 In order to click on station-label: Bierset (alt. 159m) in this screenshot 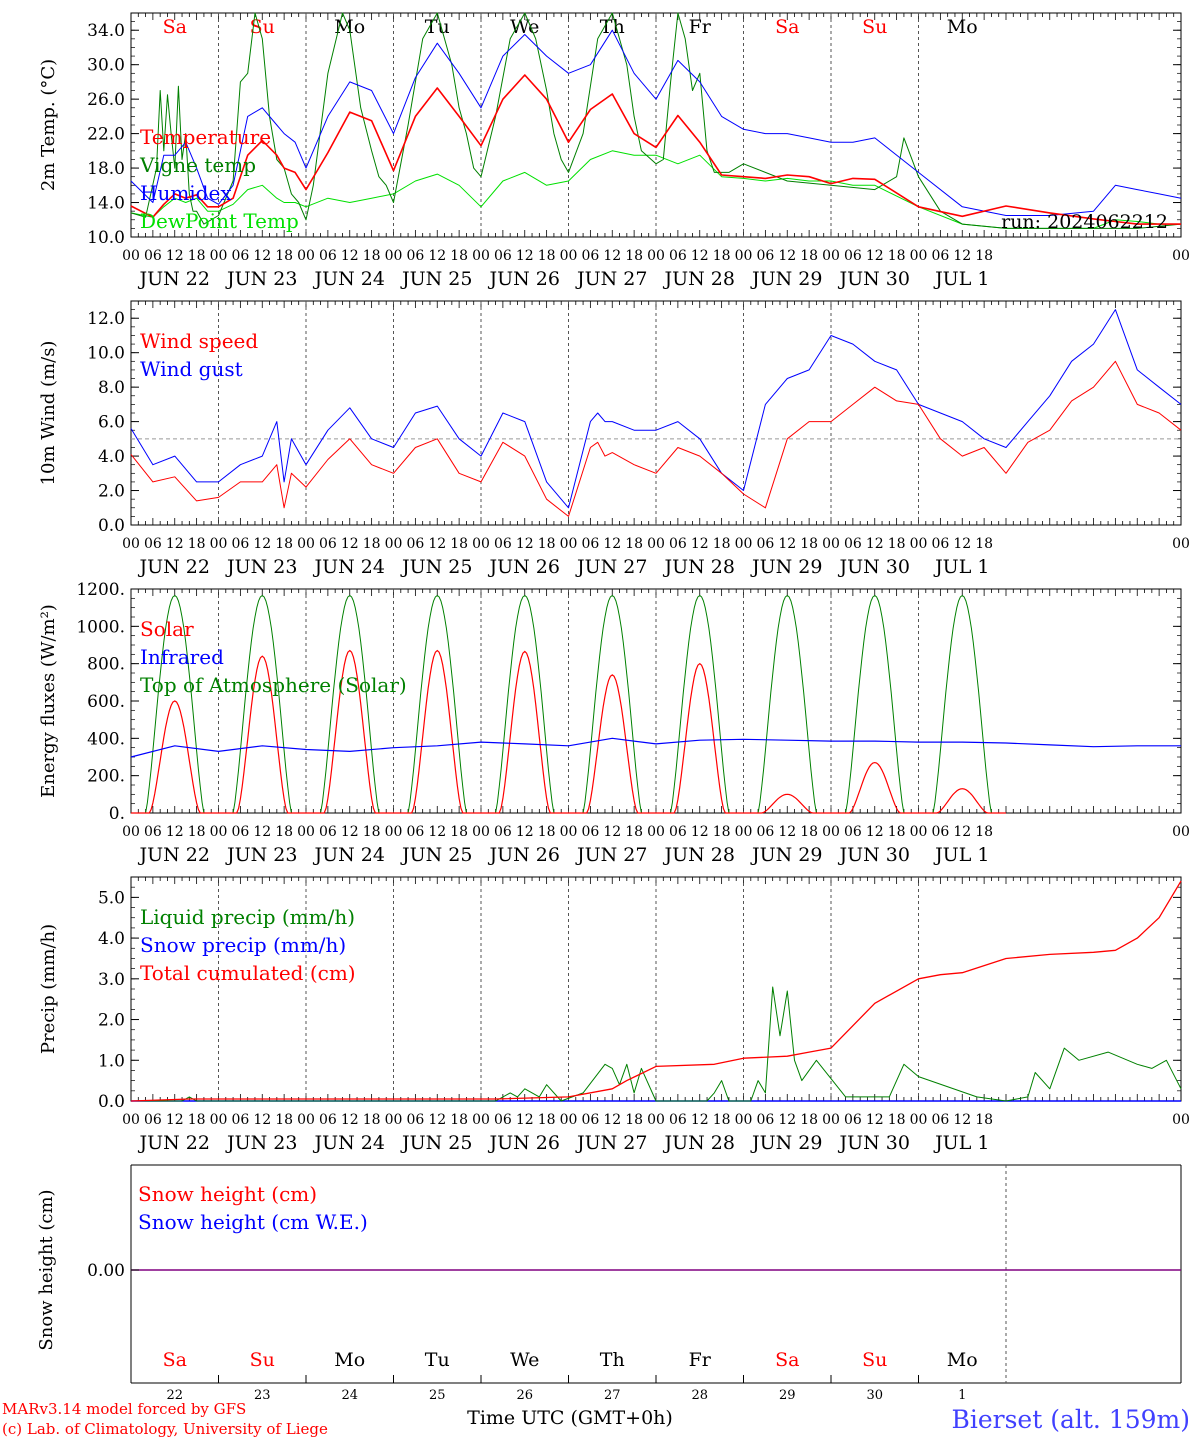, I will do `click(1070, 1419)`.